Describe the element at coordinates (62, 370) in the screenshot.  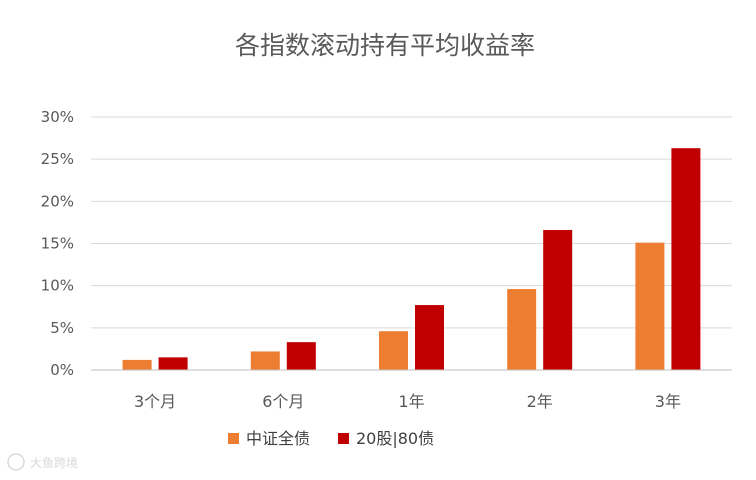
I see `y-tick-label: 0%` at that location.